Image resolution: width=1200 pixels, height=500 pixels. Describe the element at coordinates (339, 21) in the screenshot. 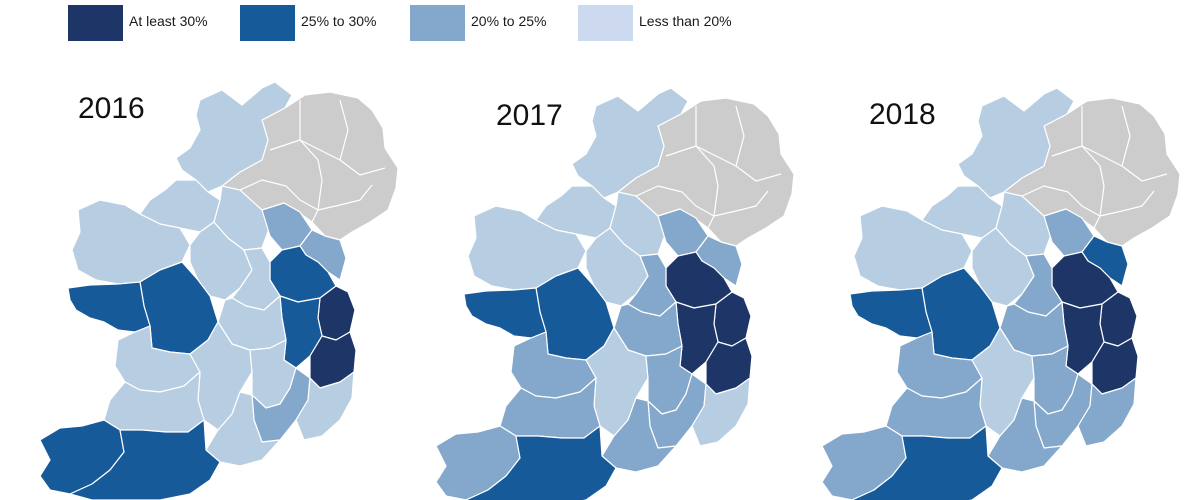

I see `legend-label-25-to-30: 25% to 30%` at that location.